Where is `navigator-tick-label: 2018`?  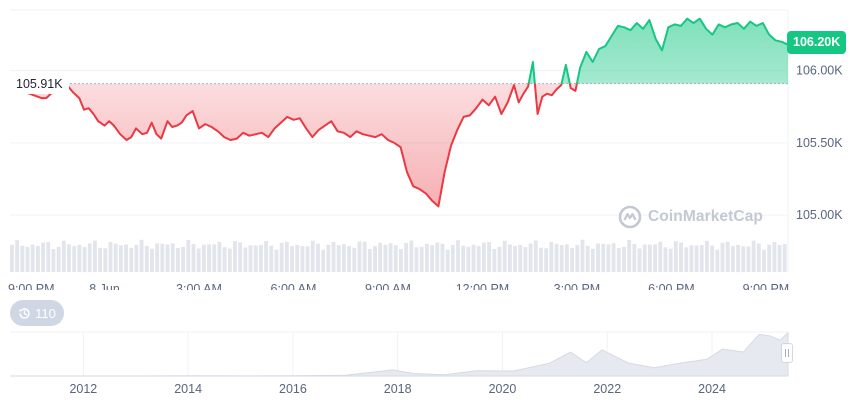 navigator-tick-label: 2018 is located at coordinates (398, 389).